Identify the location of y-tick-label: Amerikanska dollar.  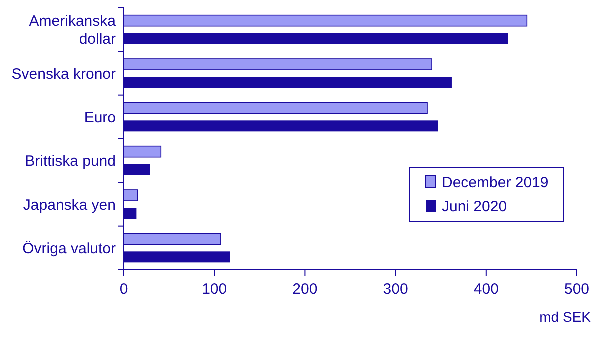
(73, 30).